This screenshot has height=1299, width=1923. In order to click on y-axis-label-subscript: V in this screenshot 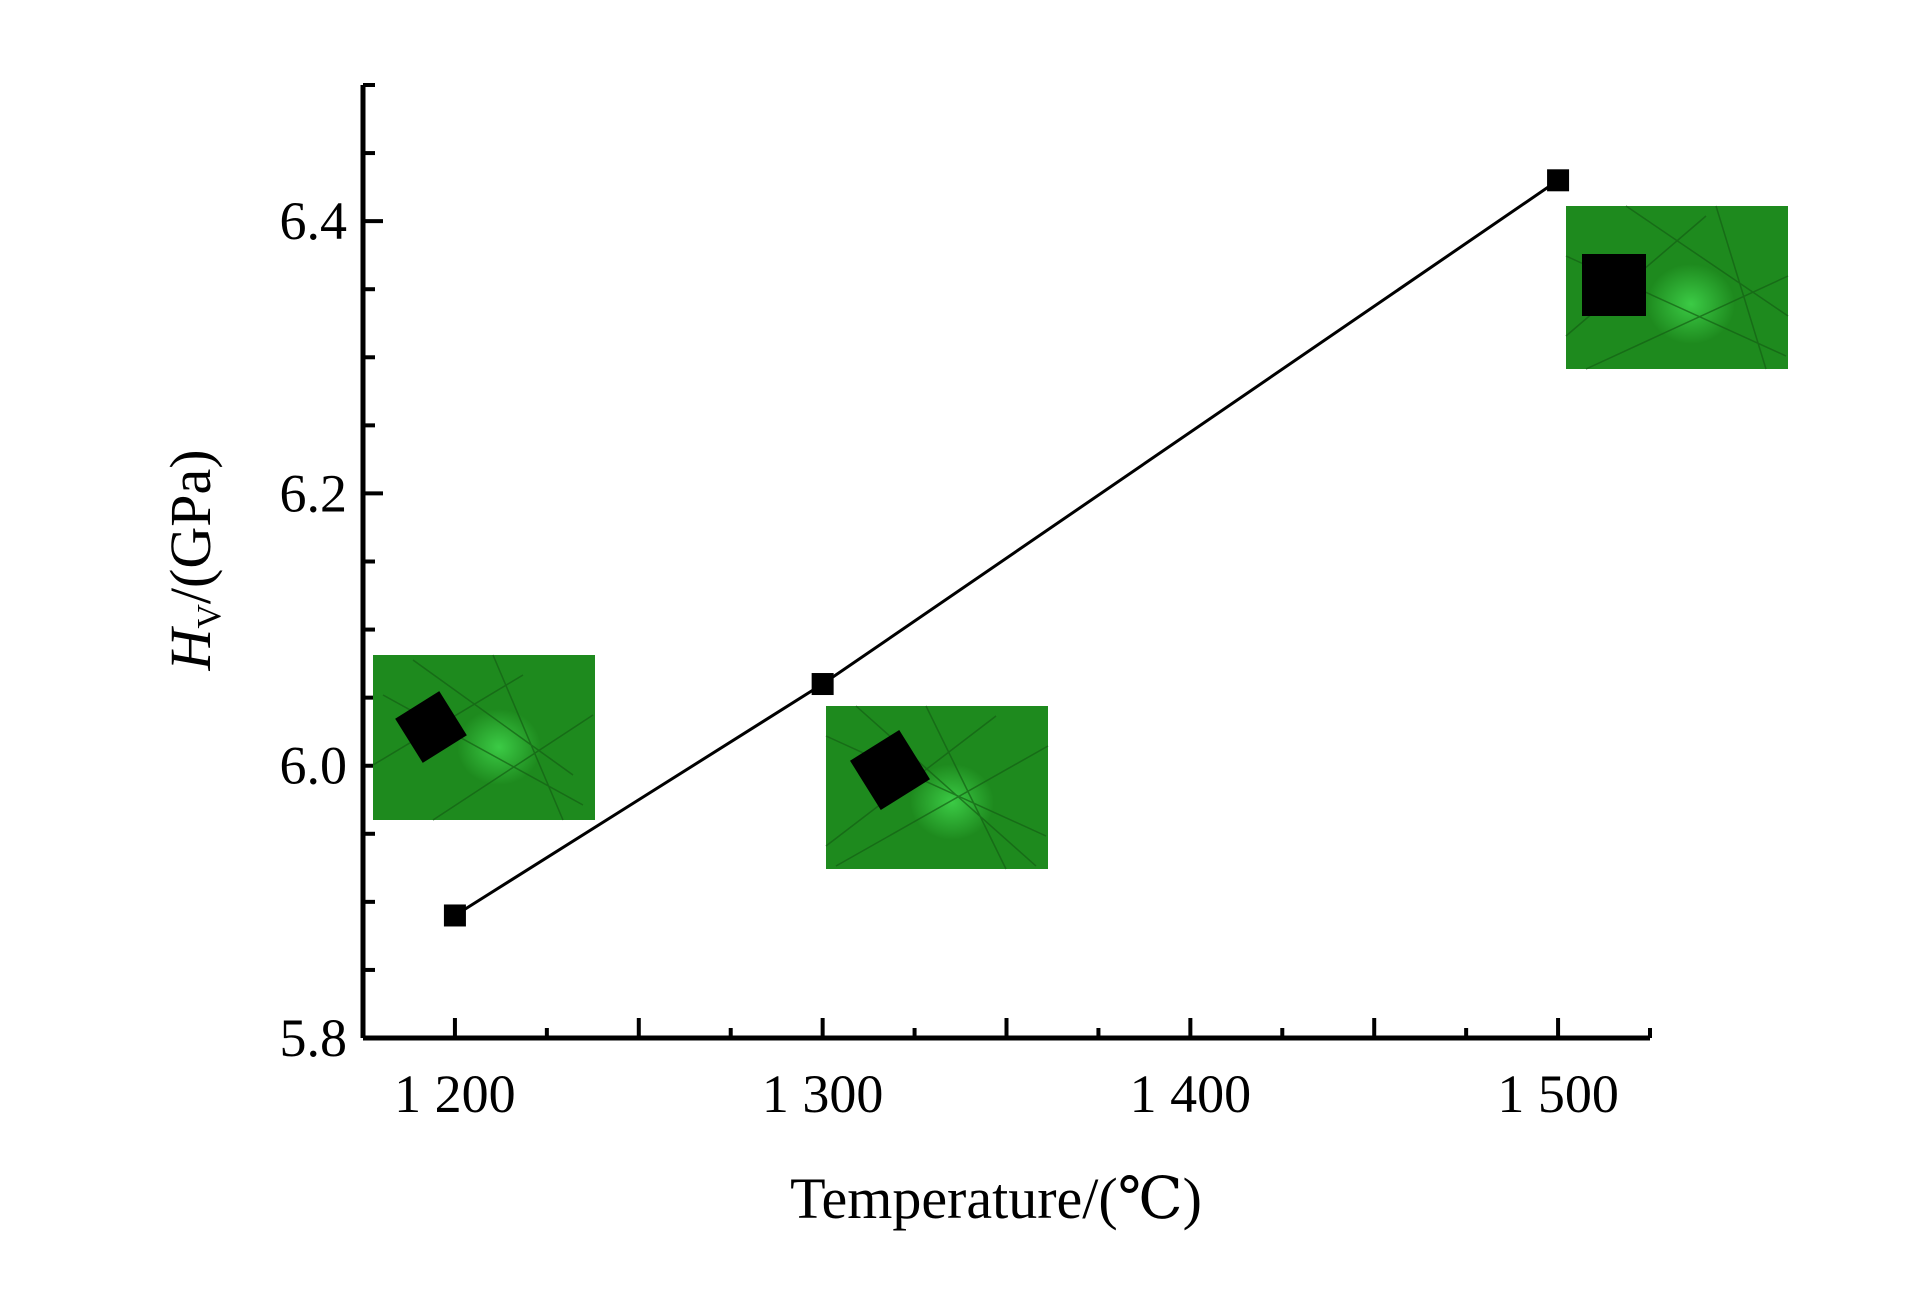, I will do `click(209, 616)`.